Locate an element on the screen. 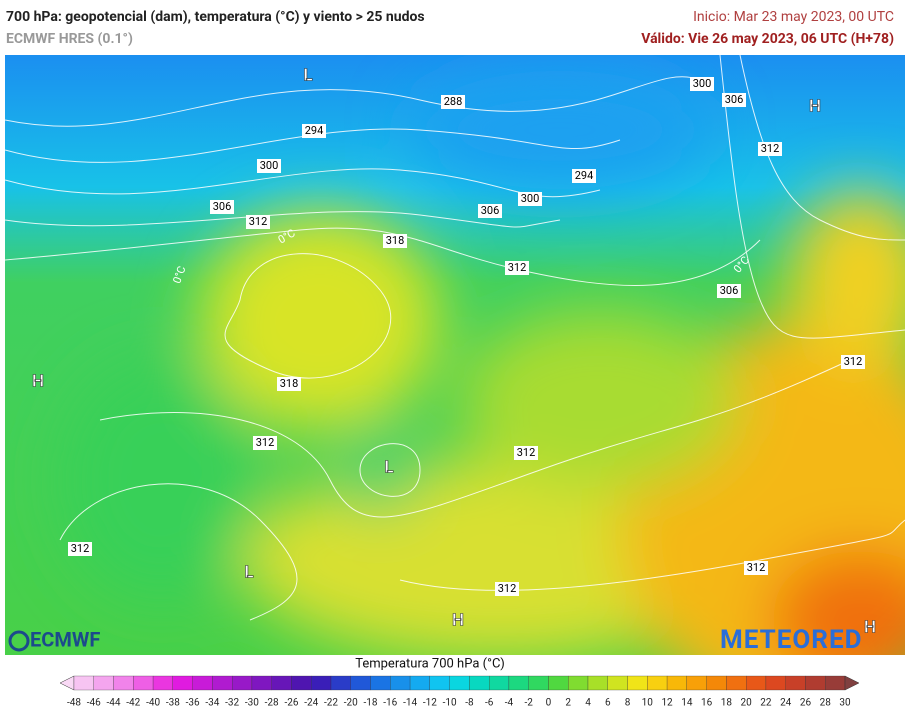  contour-label: 300 is located at coordinates (530, 198).